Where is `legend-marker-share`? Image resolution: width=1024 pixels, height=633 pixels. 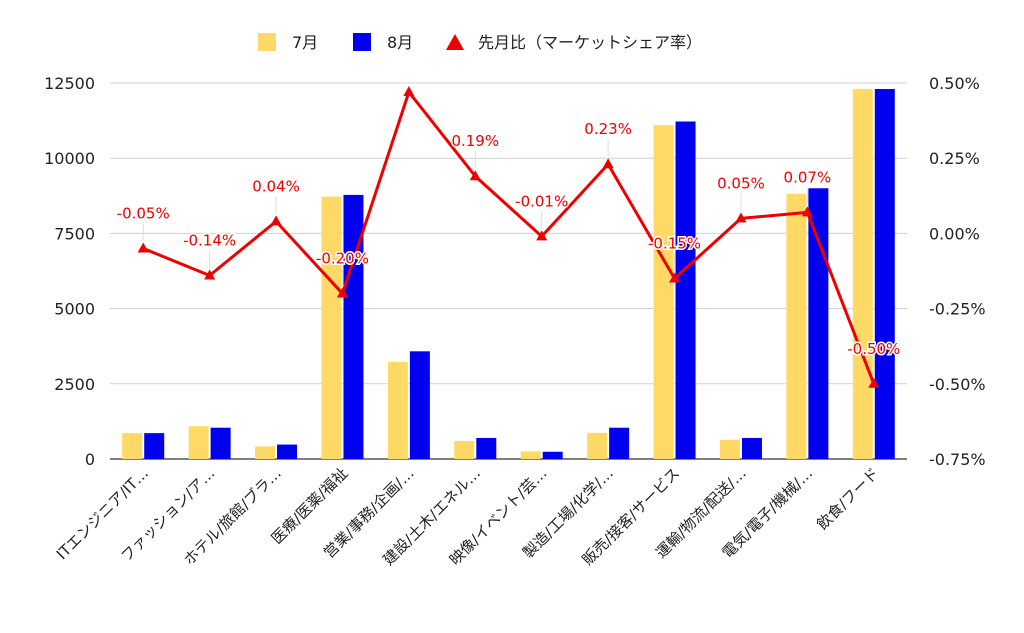 legend-marker-share is located at coordinates (455, 42).